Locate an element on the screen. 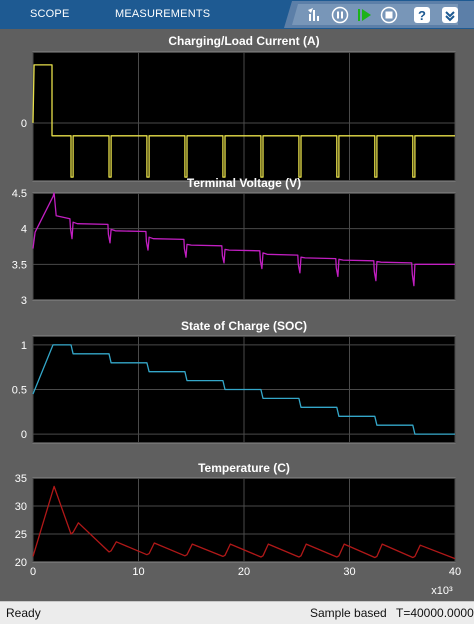 The image size is (474, 624). pause-icon is located at coordinates (340, 15).